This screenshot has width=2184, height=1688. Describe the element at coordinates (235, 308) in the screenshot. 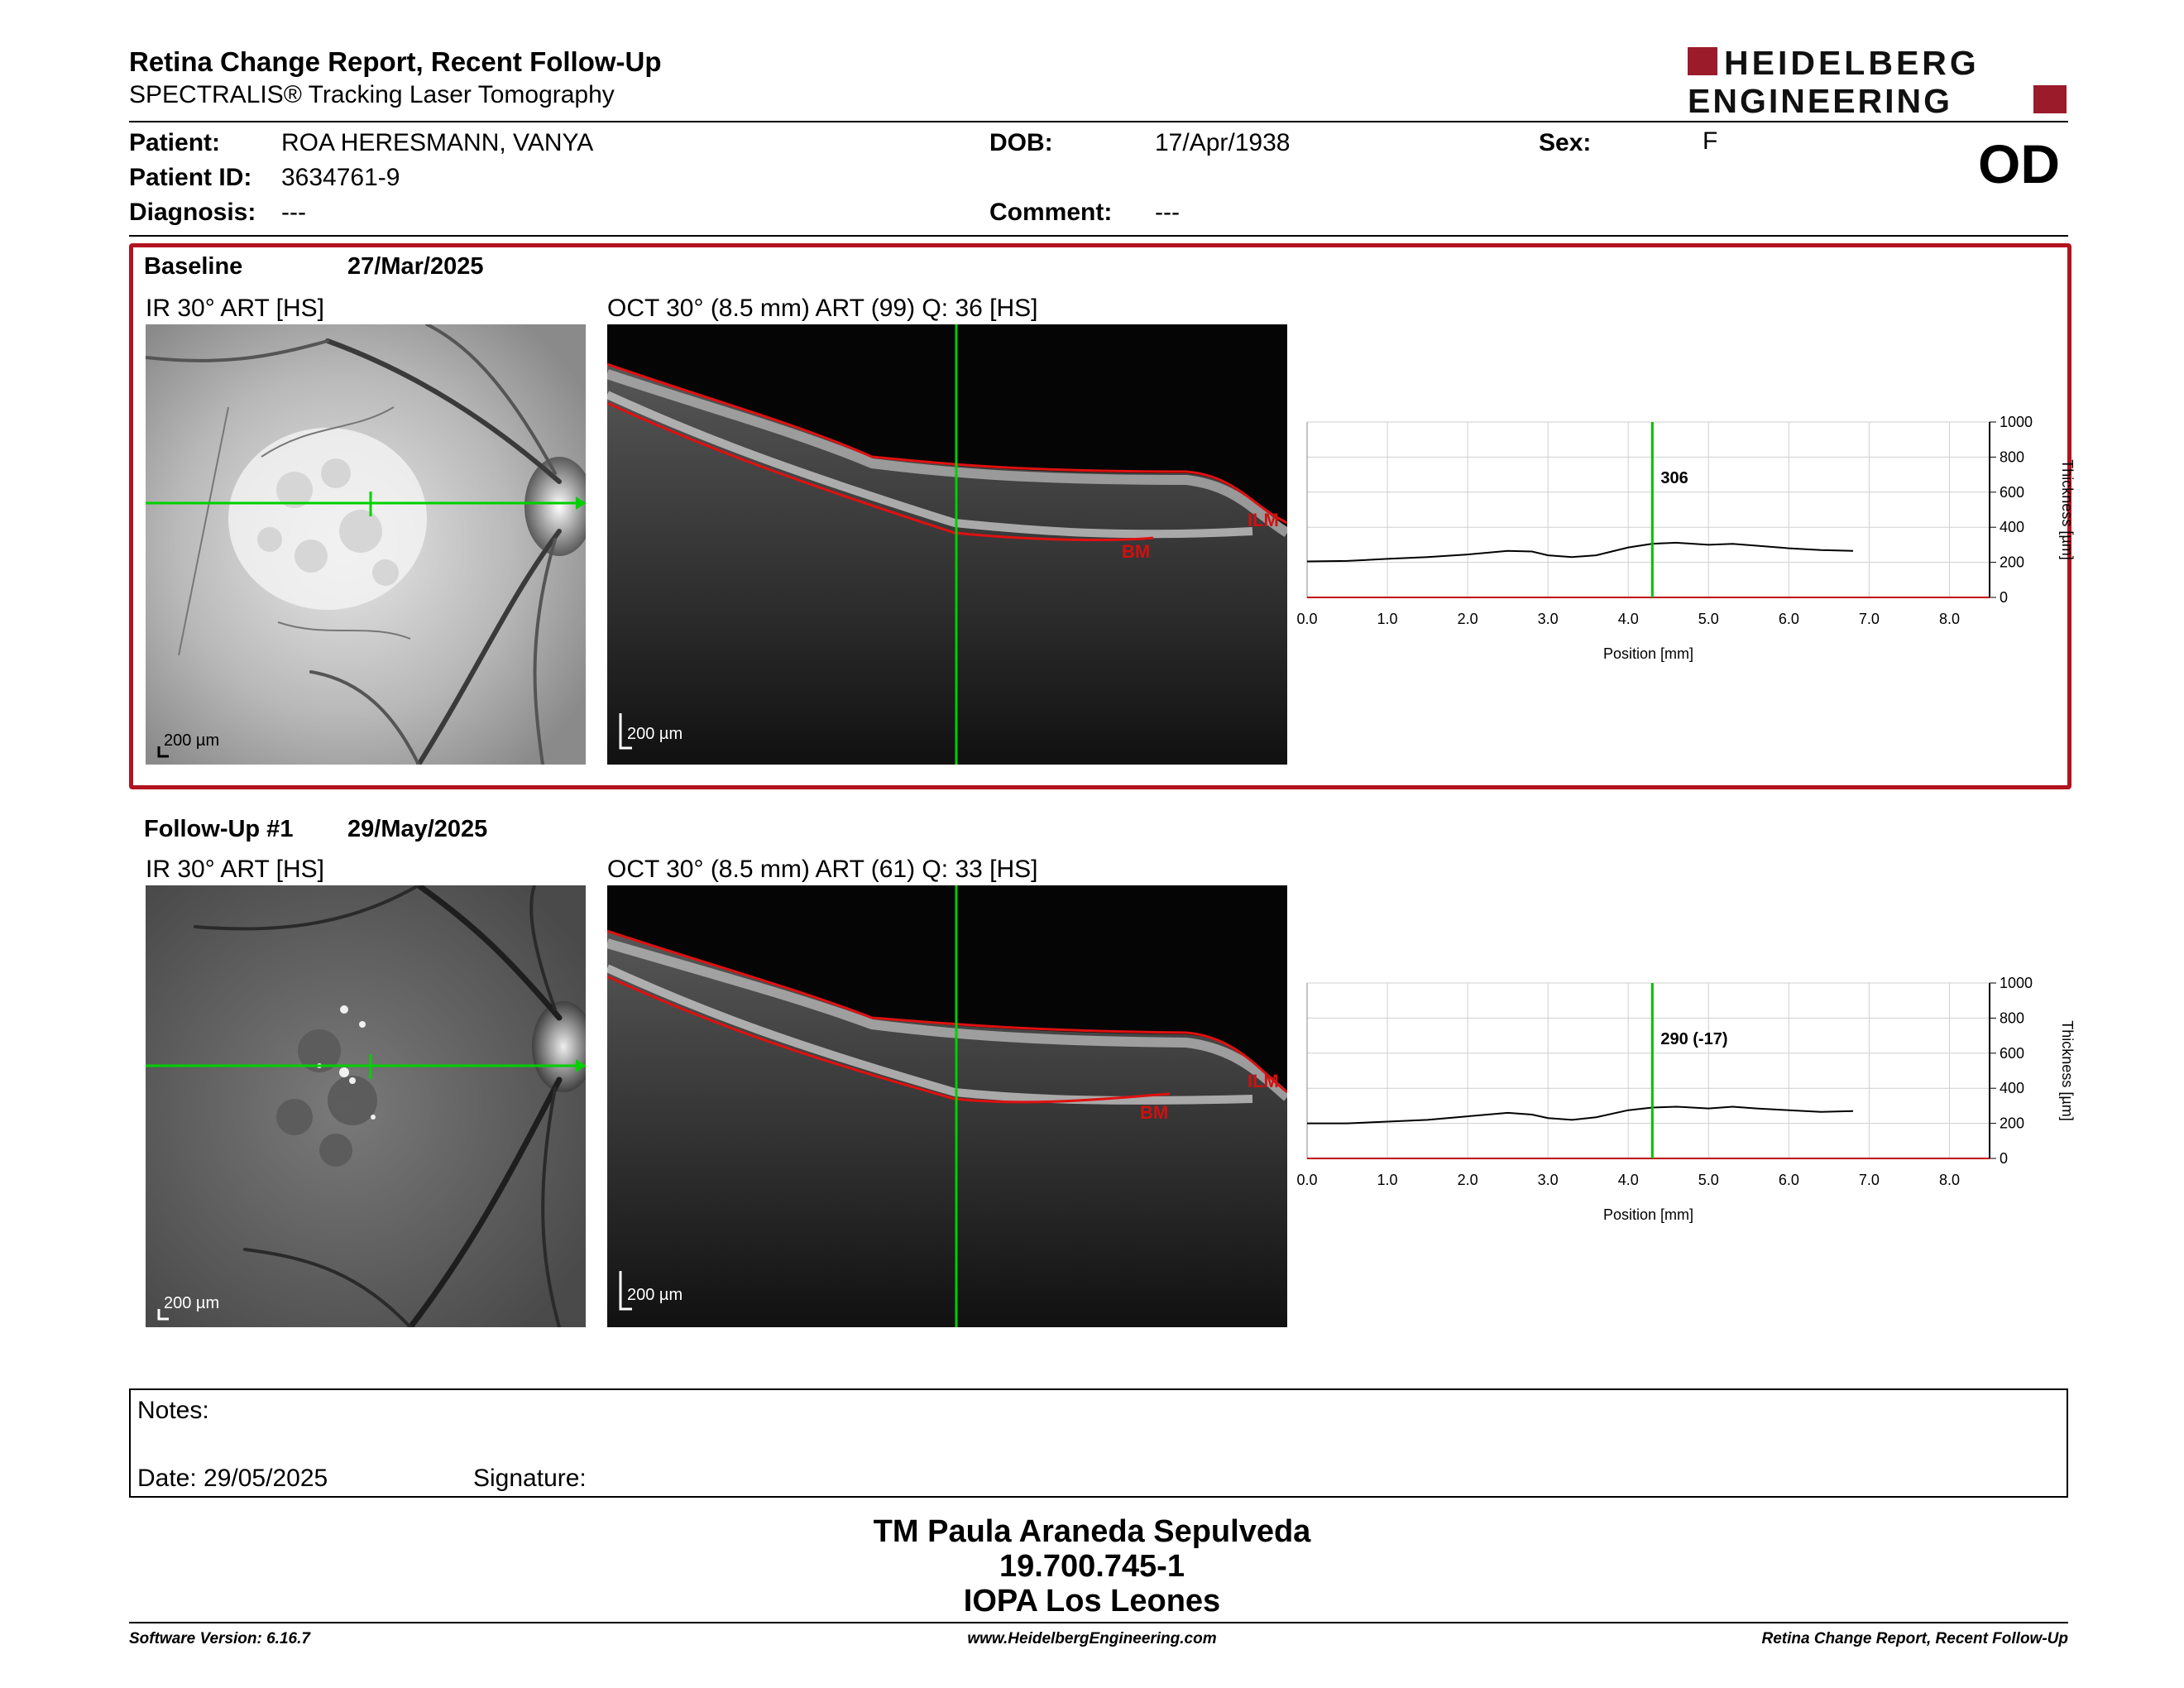

I see `baseline-ir-caption: IR 30° ART [HS]` at that location.